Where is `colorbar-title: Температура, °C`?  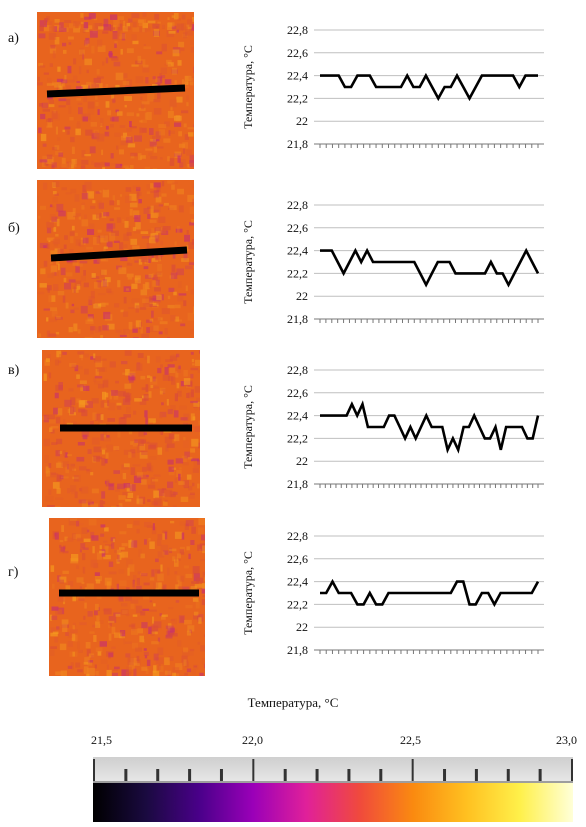 colorbar-title: Температура, °C is located at coordinates (293, 703).